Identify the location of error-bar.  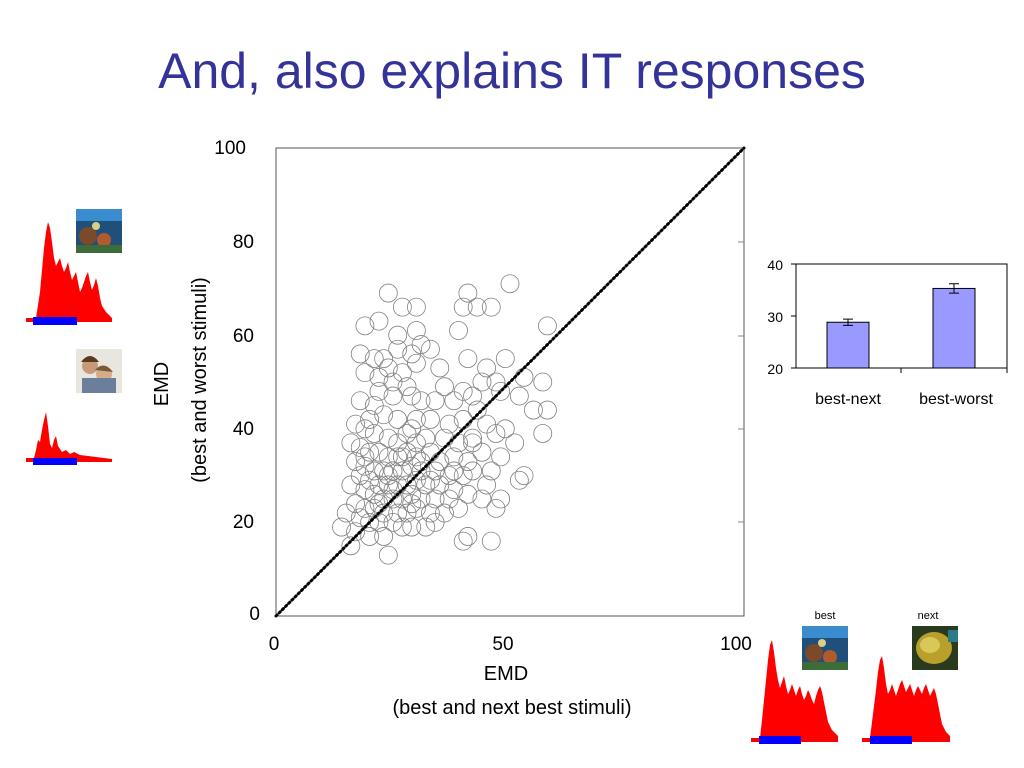
(954, 288).